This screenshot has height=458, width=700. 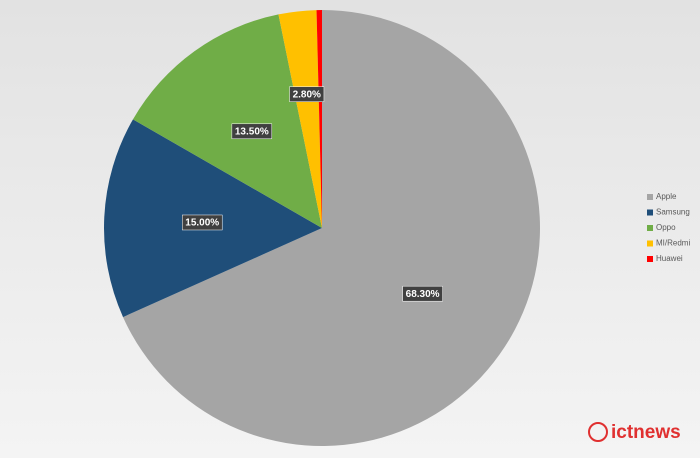 I want to click on data-label: 15.00%, so click(x=202, y=223).